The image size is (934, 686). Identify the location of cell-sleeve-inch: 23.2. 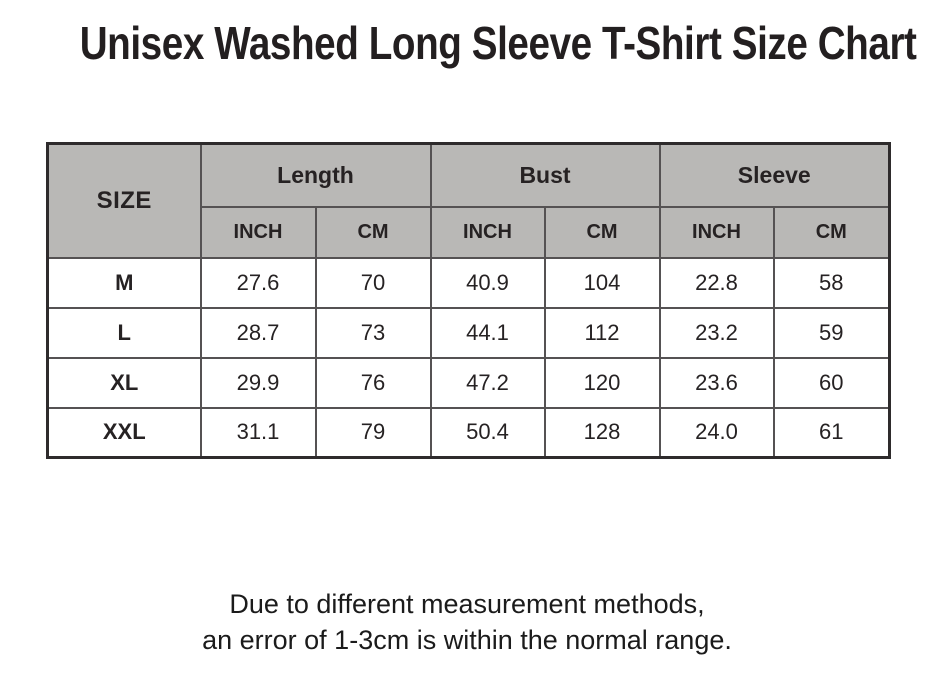
(716, 332).